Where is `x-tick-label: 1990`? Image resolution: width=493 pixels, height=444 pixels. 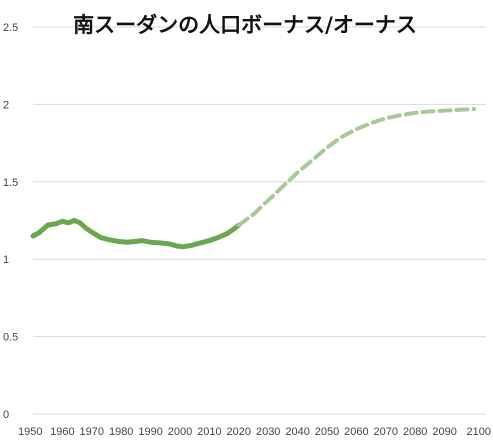 x-tick-label: 1990 is located at coordinates (150, 432).